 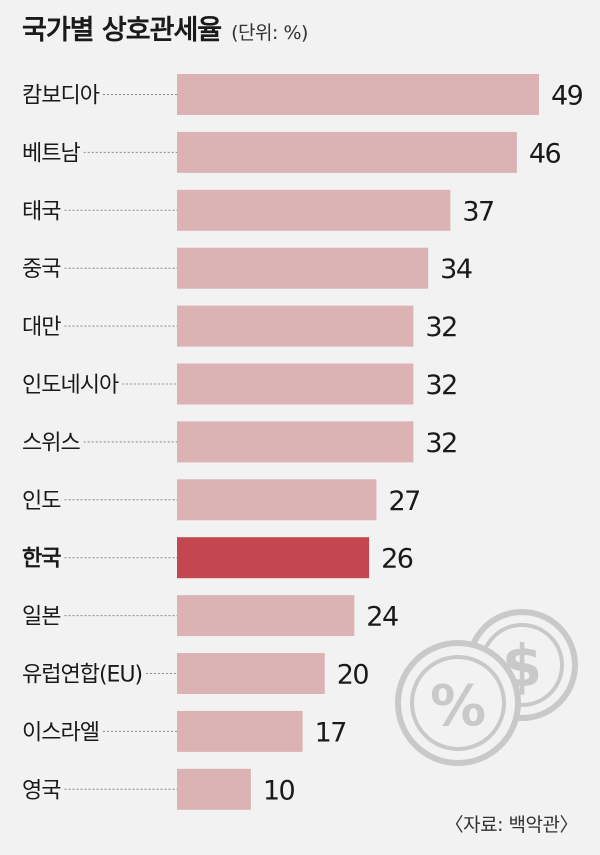 I want to click on category-label: 캄보디아, so click(x=61, y=96).